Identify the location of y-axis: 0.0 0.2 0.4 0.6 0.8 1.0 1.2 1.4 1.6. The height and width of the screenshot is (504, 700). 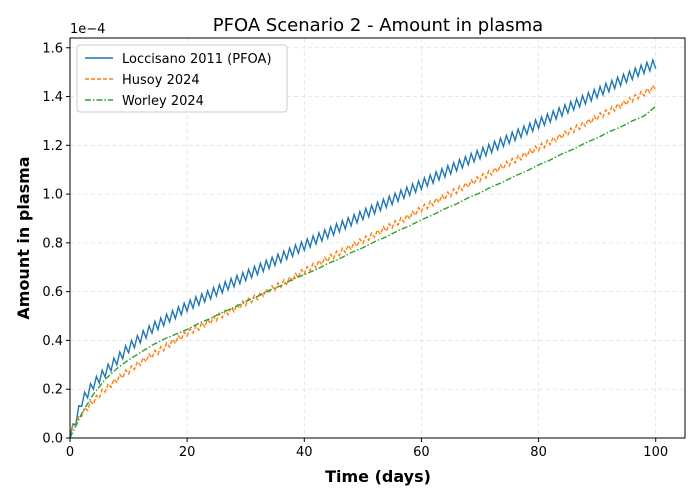
(56, 244).